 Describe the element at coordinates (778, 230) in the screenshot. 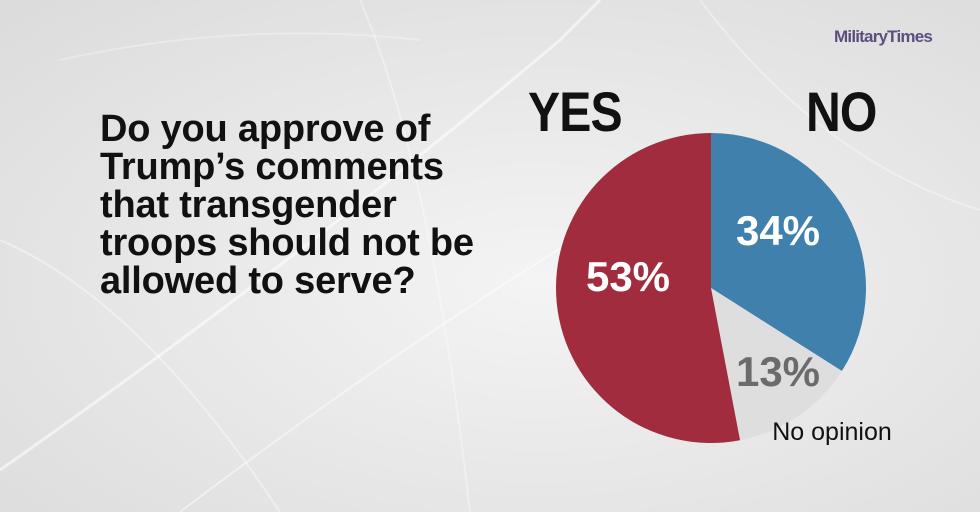

I see `pie-label-no: 34%` at that location.